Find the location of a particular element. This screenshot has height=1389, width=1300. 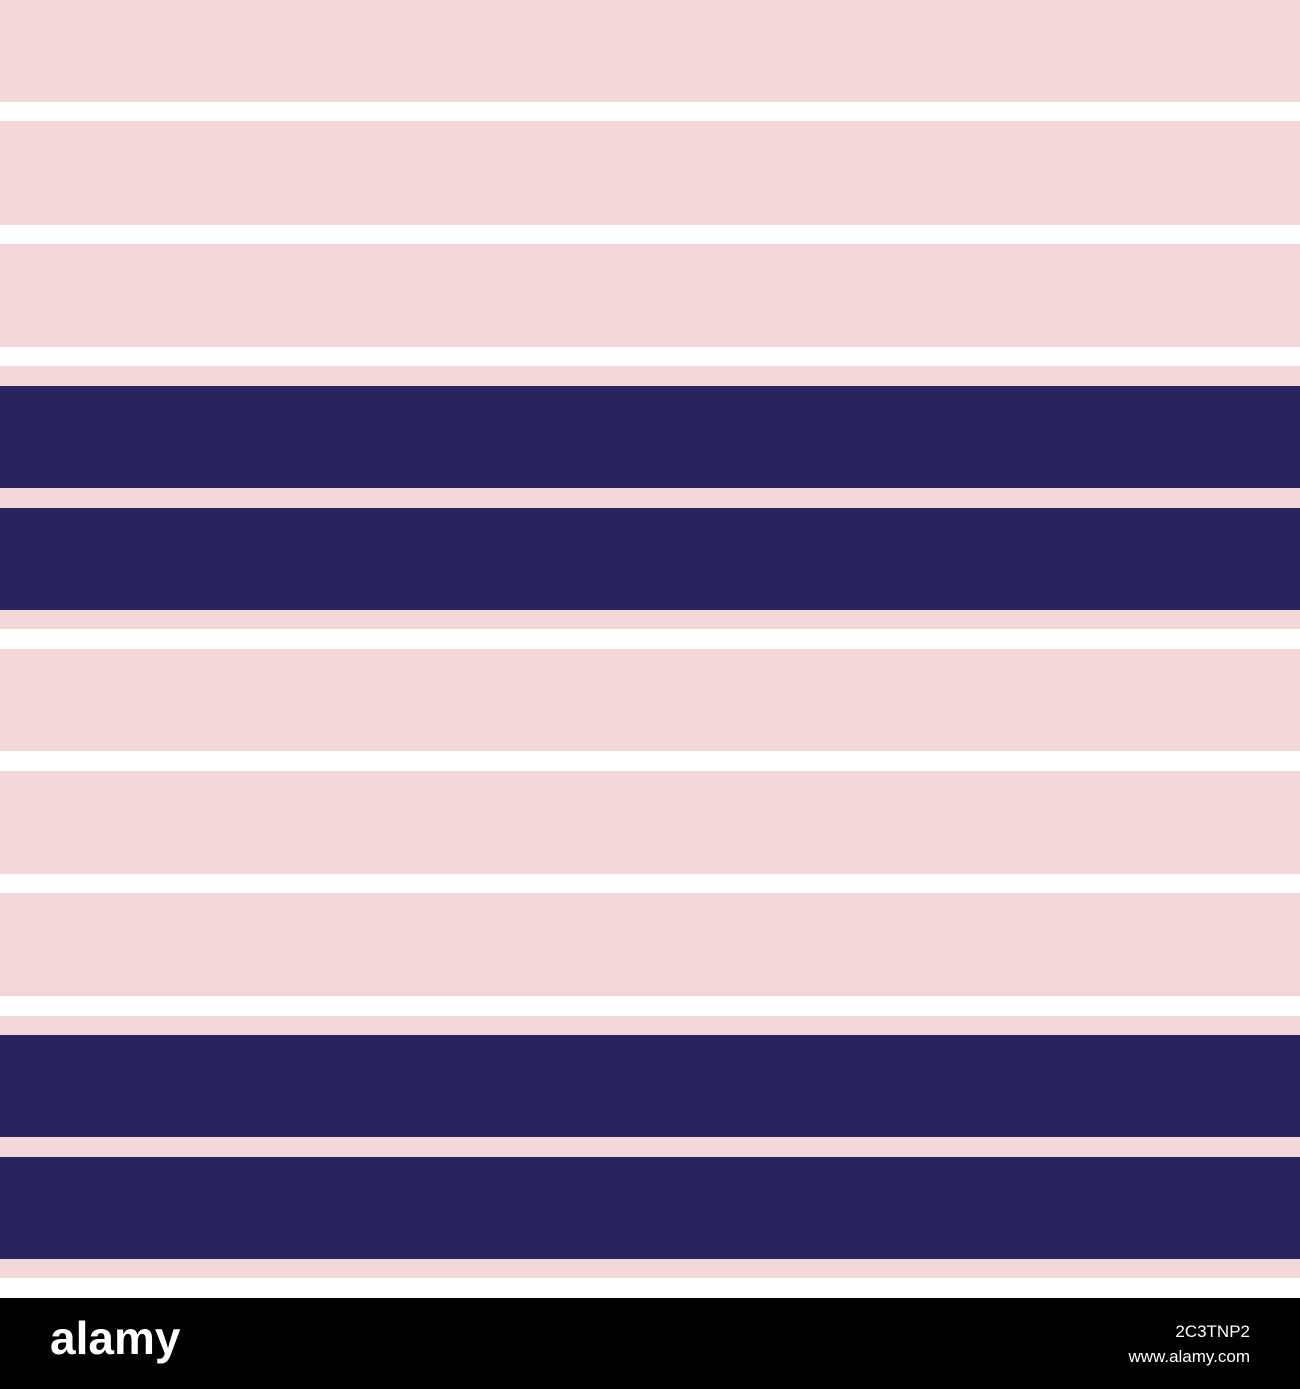

logo: alamy is located at coordinates (115, 1338).